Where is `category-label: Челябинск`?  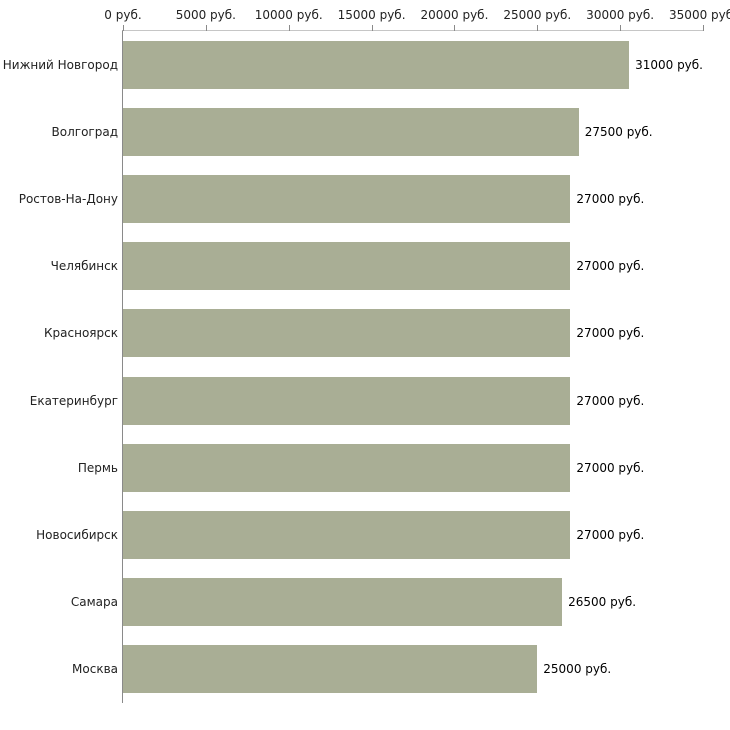 category-label: Челябинск is located at coordinates (84, 266).